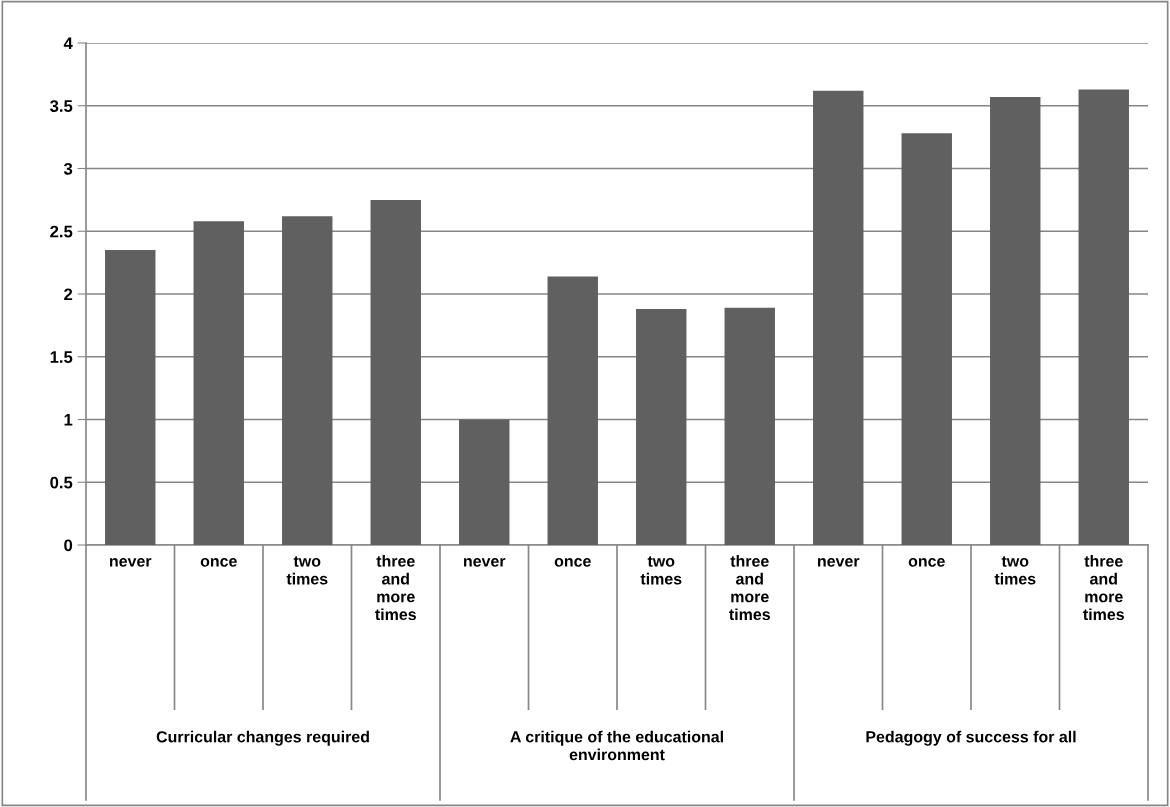  What do you see at coordinates (61, 106) in the screenshot?
I see `y-tick-label: 3.5` at bounding box center [61, 106].